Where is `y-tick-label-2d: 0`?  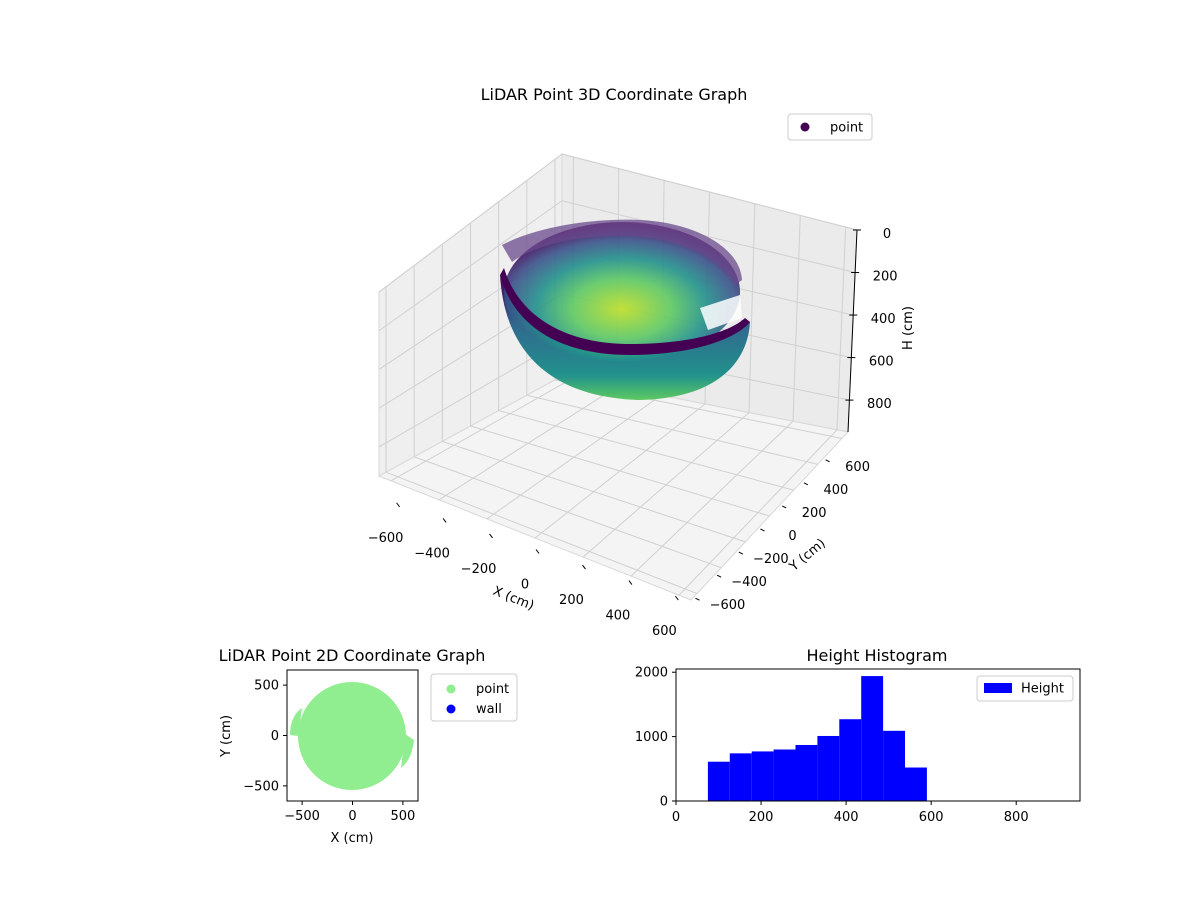
y-tick-label-2d: 0 is located at coordinates (275, 736).